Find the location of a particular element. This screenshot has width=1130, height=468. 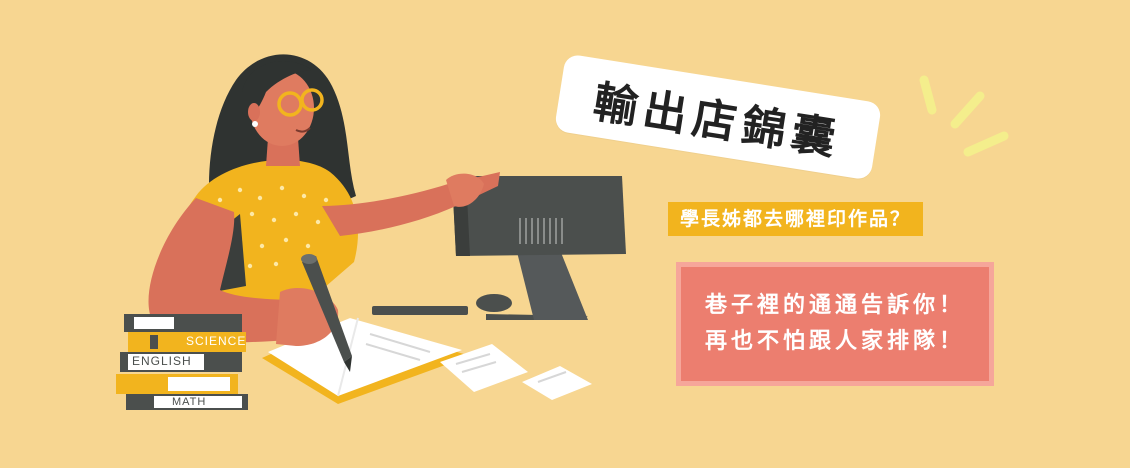

mouse-icon is located at coordinates (494, 303).